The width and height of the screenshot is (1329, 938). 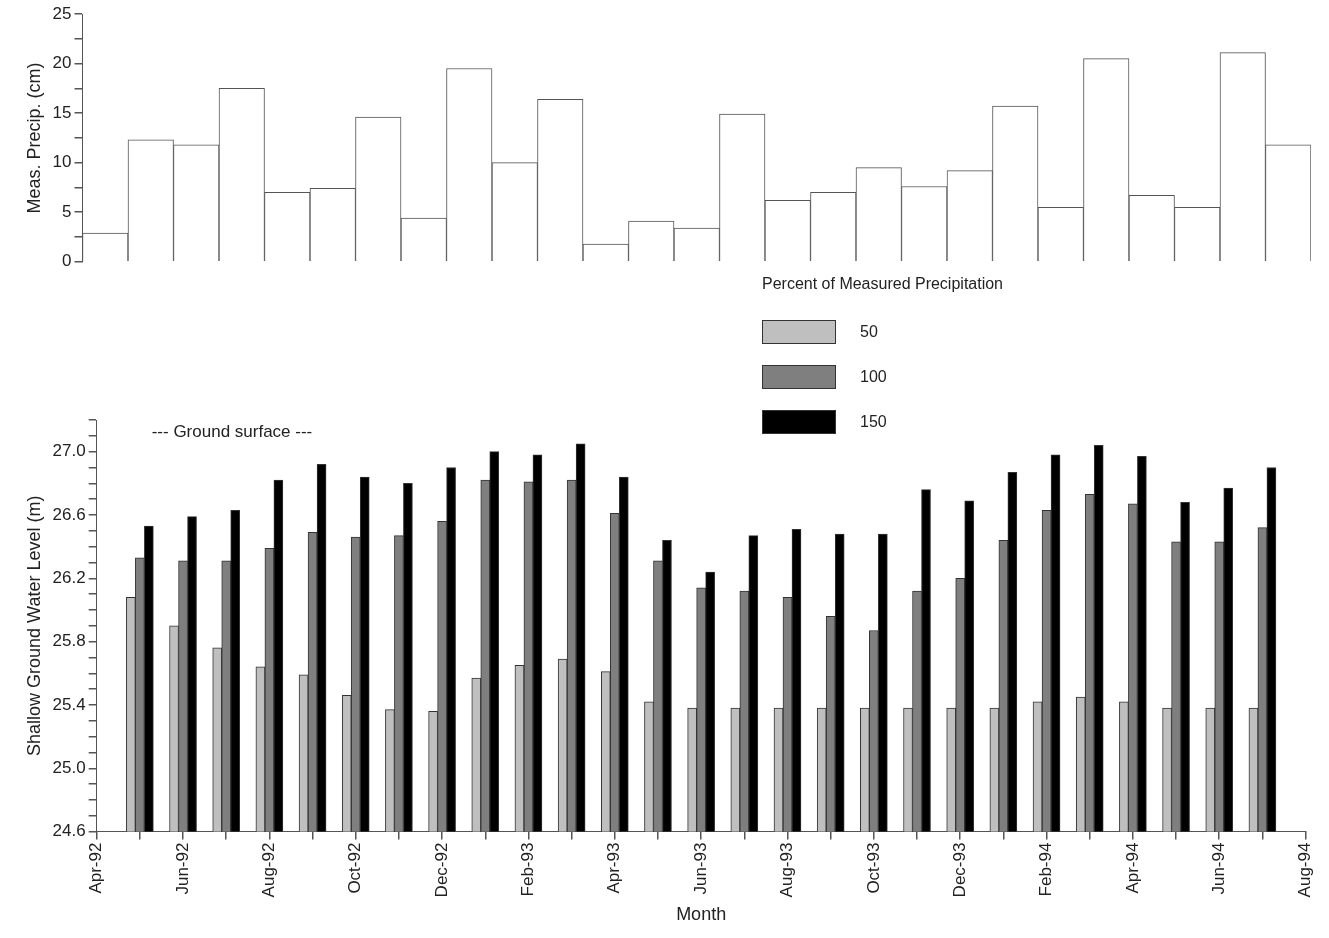 What do you see at coordinates (96, 868) in the screenshot?
I see `x-tick-label: Apr-92` at bounding box center [96, 868].